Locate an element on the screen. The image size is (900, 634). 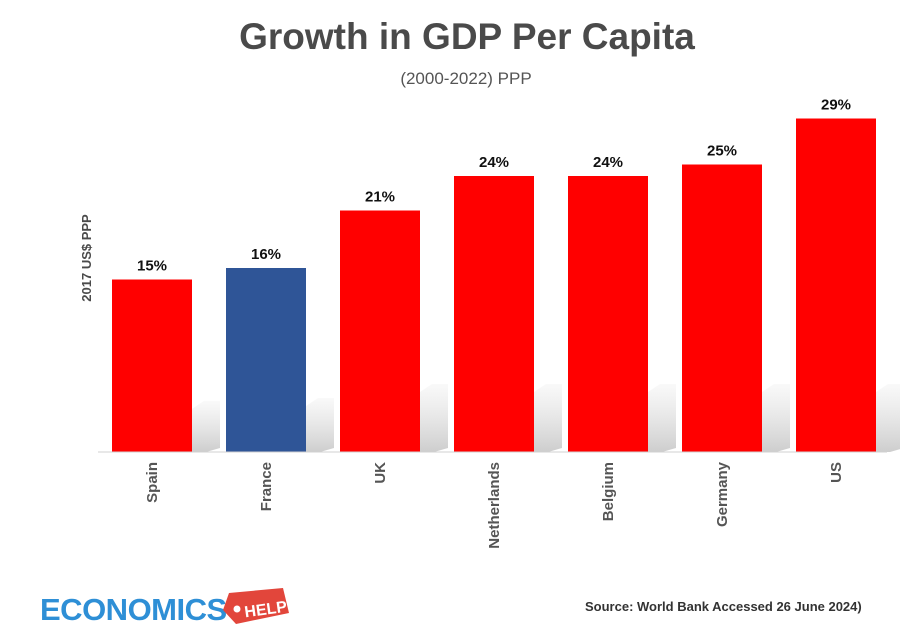
economics-help-logo: ECONOMICS HELP is located at coordinates (164, 607).